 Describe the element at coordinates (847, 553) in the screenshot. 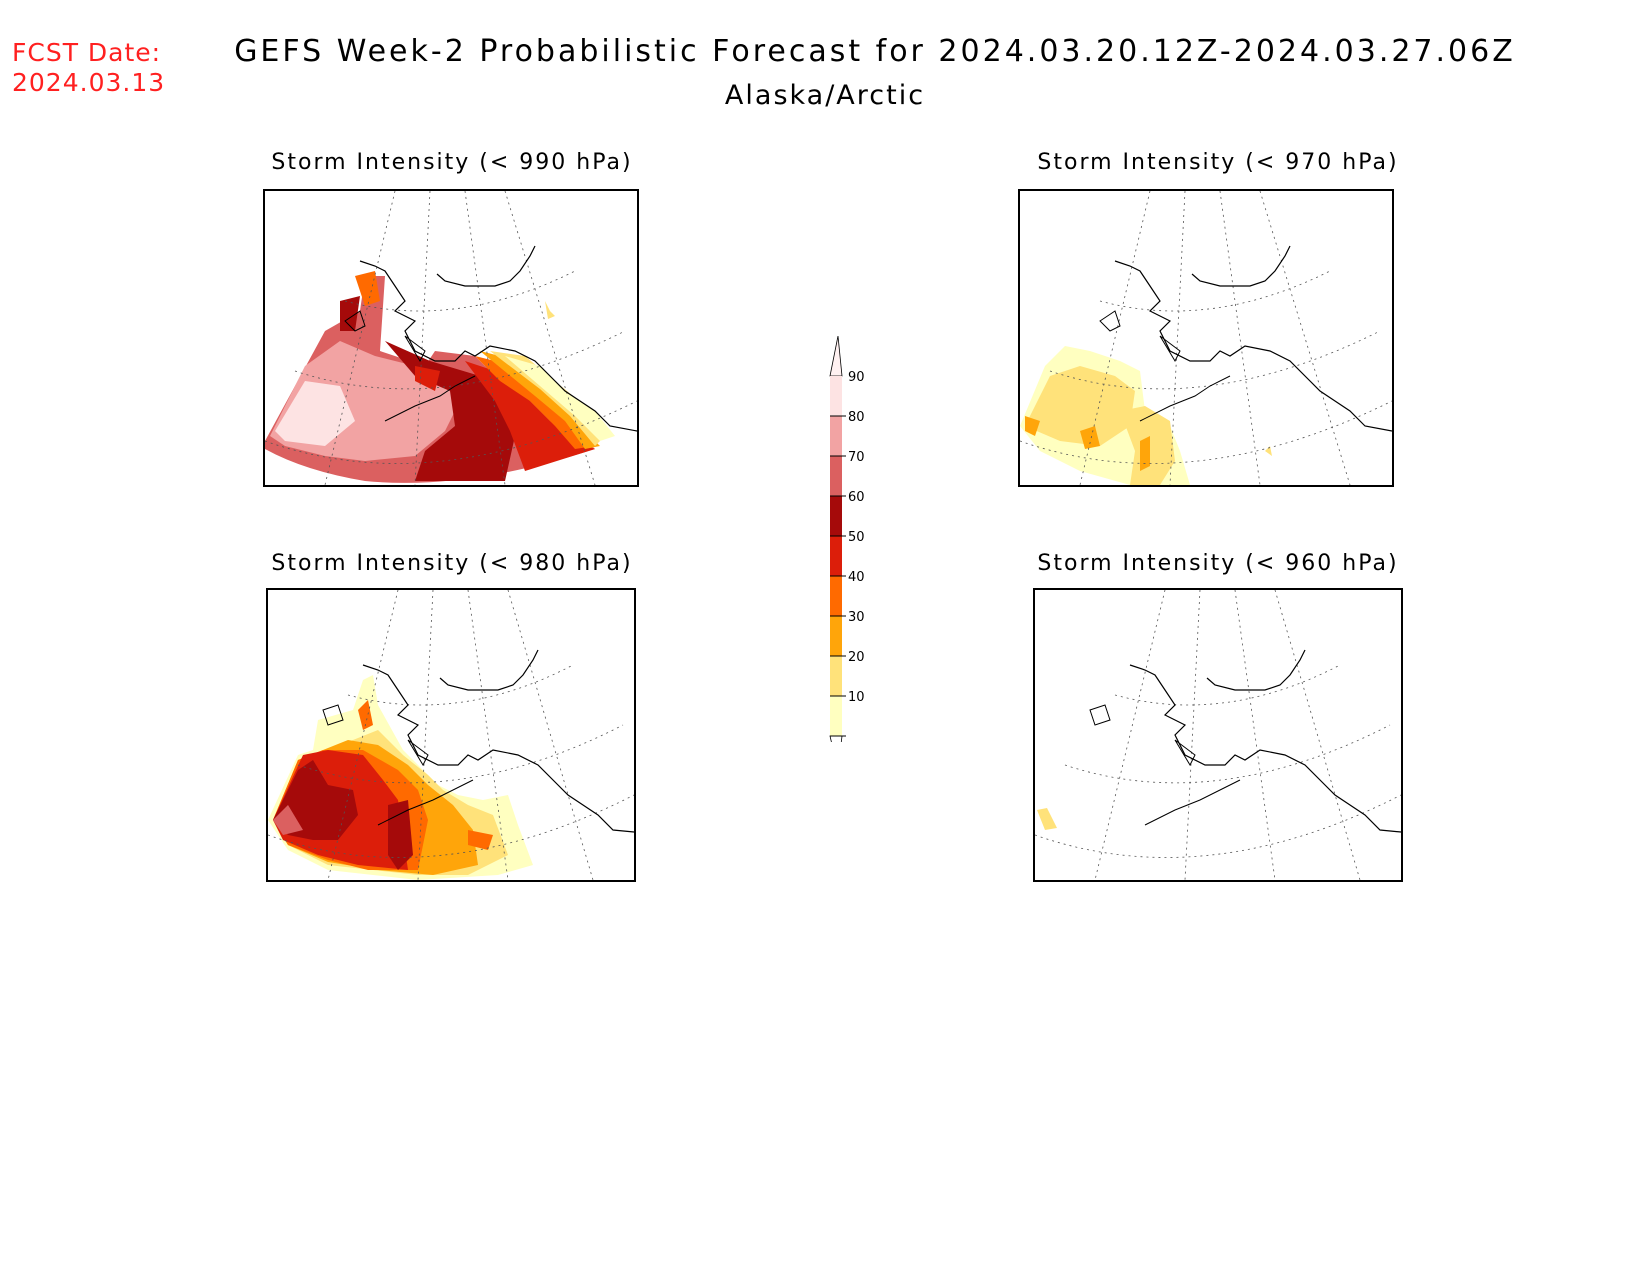

I see `colorbar-svg: 90 80 70 60 50 40 30 20 10` at that location.